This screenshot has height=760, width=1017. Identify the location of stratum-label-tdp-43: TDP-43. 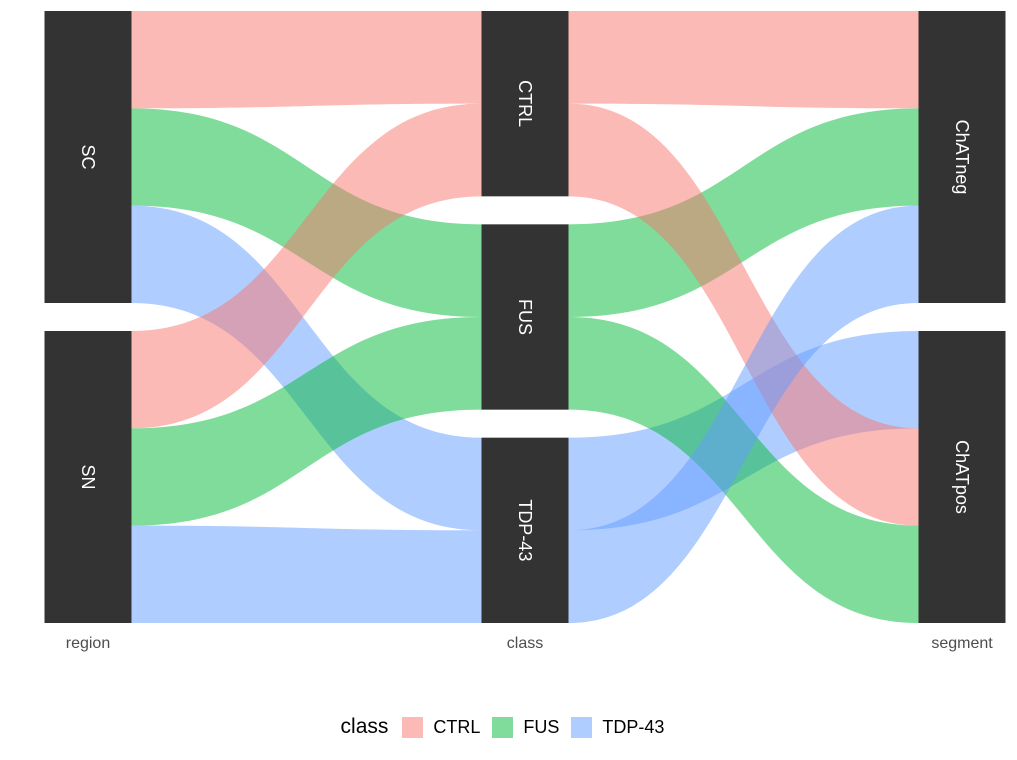
(525, 530).